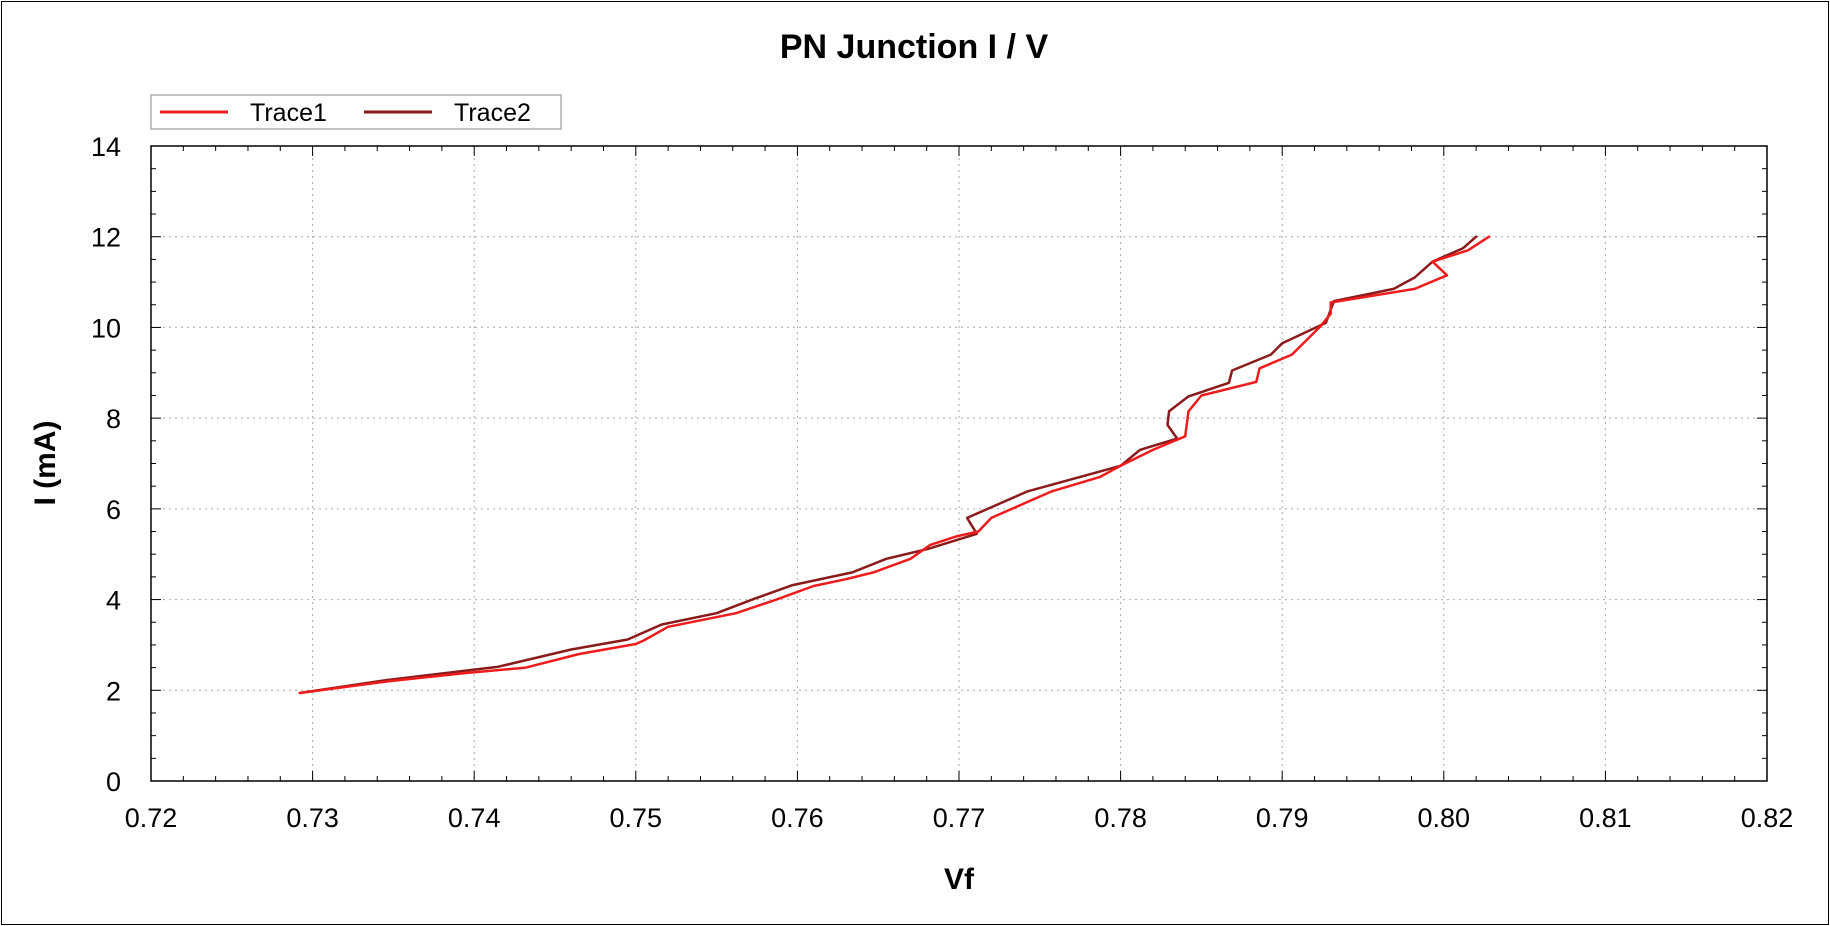 The image size is (1830, 926). What do you see at coordinates (1444, 818) in the screenshot?
I see `x-tick-label: 0.80` at bounding box center [1444, 818].